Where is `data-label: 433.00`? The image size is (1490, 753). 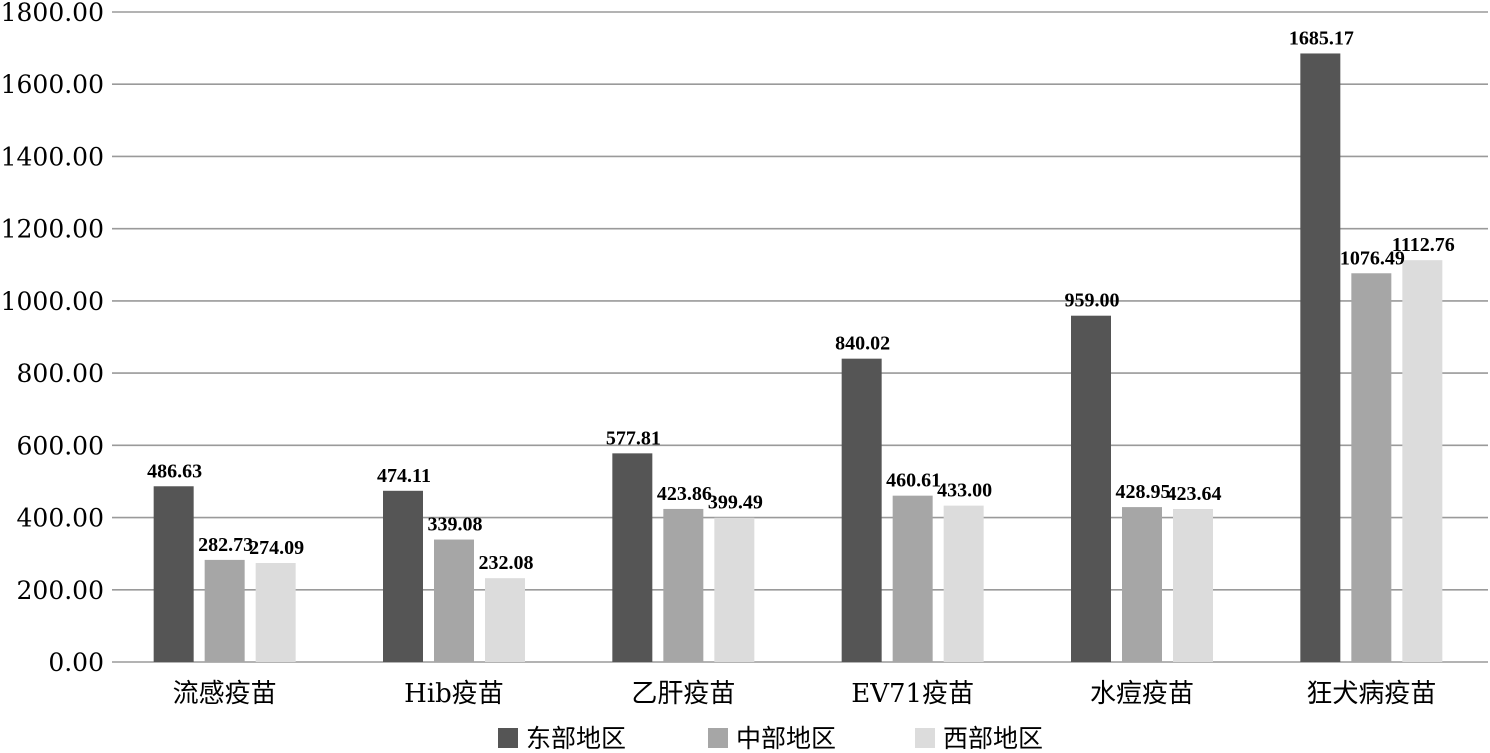 data-label: 433.00 is located at coordinates (964, 491).